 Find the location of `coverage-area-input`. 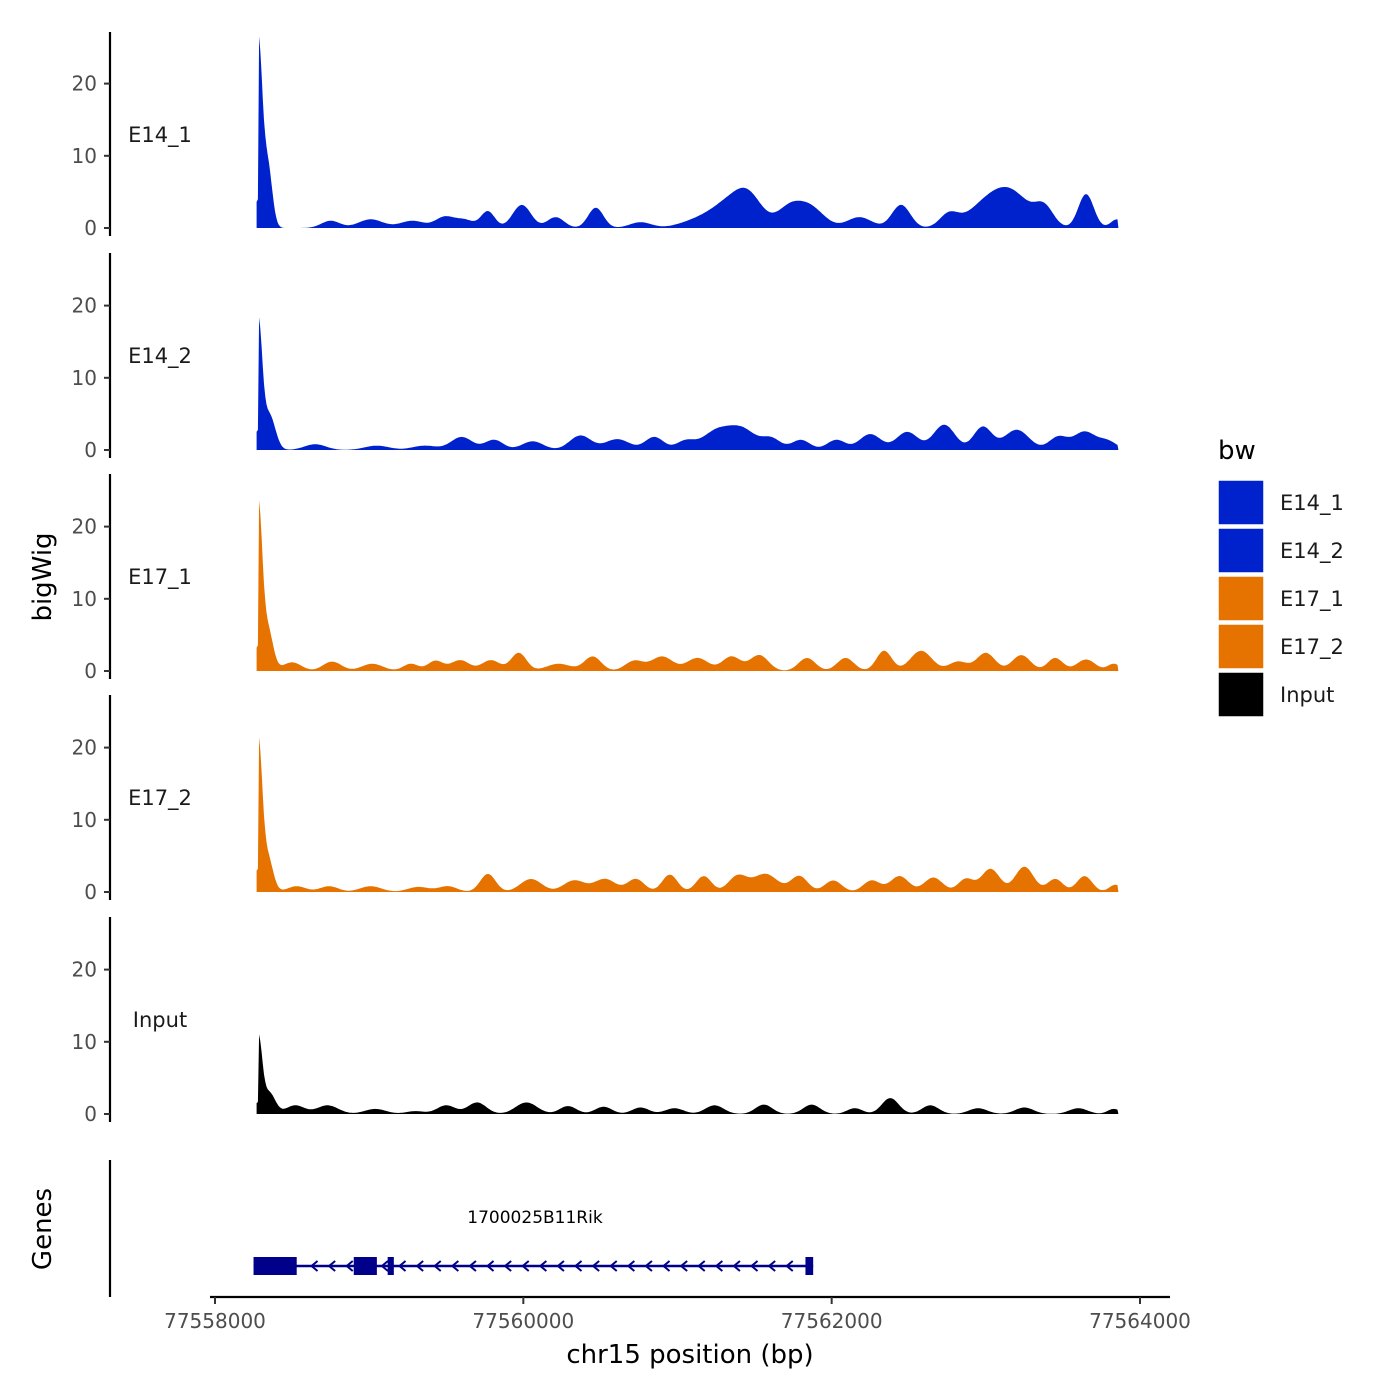

coverage-area-input is located at coordinates (687, 1074).